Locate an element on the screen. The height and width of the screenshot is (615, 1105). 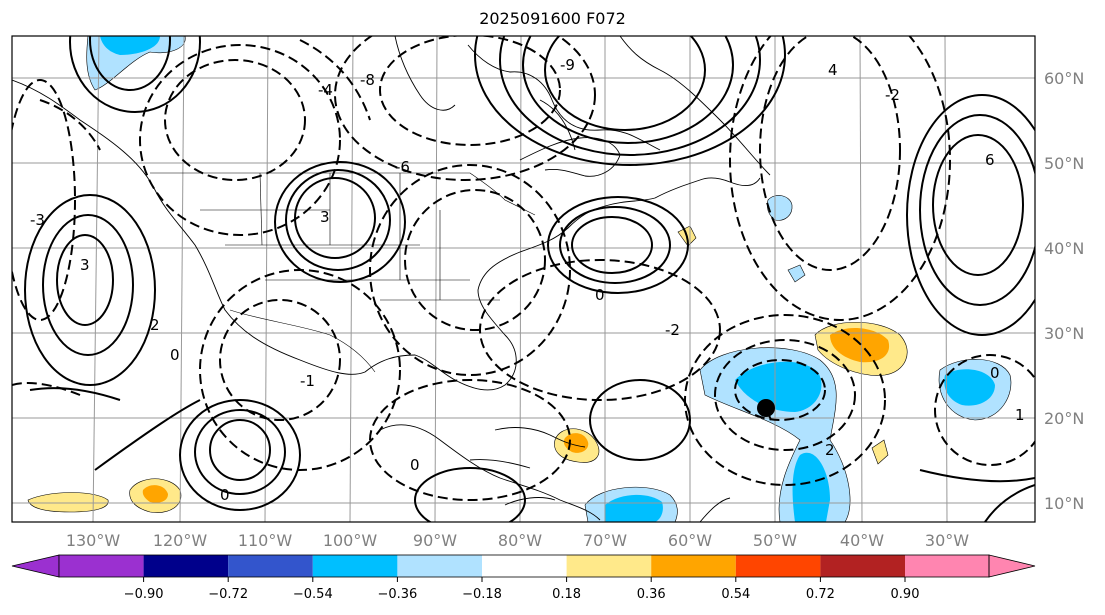
lon-label: 80°W is located at coordinates (520, 540).